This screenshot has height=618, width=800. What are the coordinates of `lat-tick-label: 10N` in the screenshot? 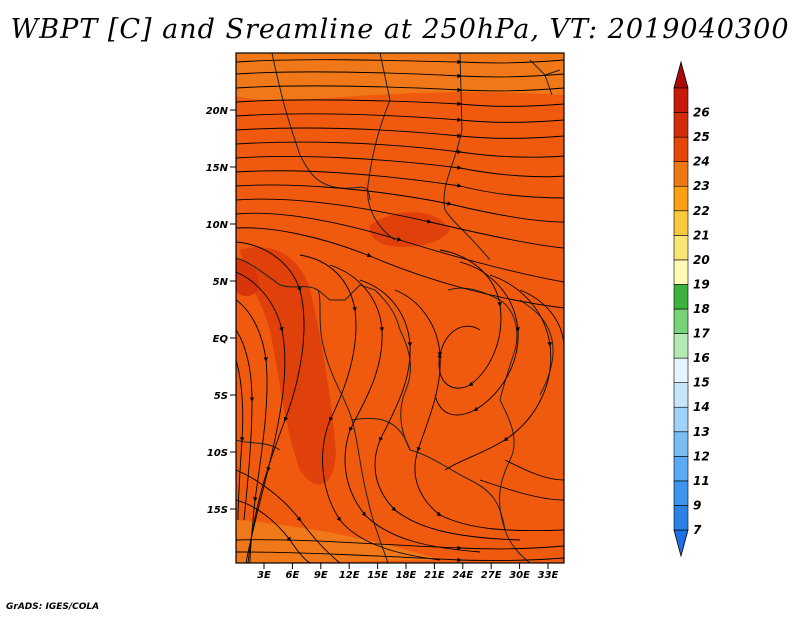 It's located at (217, 225).